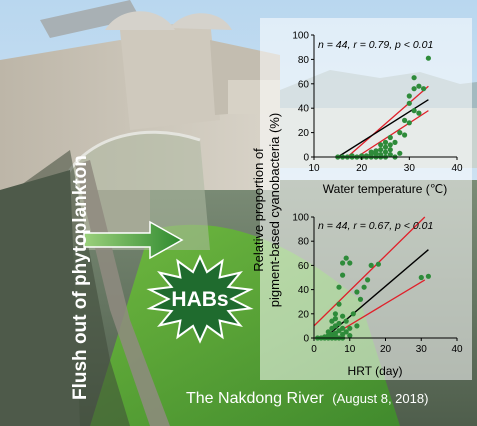 The width and height of the screenshot is (477, 426). What do you see at coordinates (380, 398) in the screenshot?
I see `location-date: (August 8, 2018)` at bounding box center [380, 398].